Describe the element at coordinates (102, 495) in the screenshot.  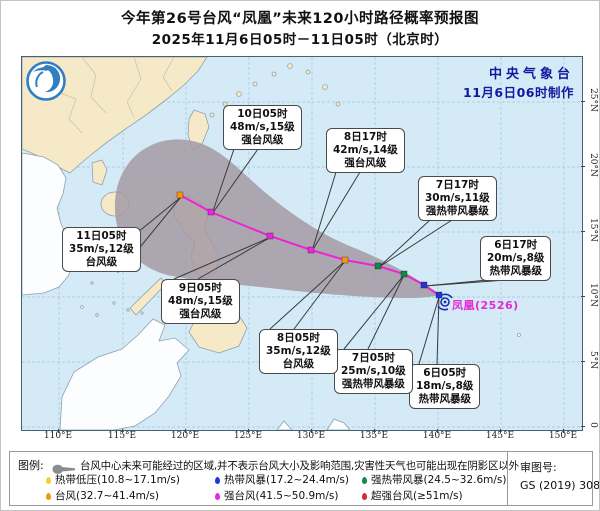
I see `legend-item-ty: 台风(32.7~41.4m/s)` at that location.